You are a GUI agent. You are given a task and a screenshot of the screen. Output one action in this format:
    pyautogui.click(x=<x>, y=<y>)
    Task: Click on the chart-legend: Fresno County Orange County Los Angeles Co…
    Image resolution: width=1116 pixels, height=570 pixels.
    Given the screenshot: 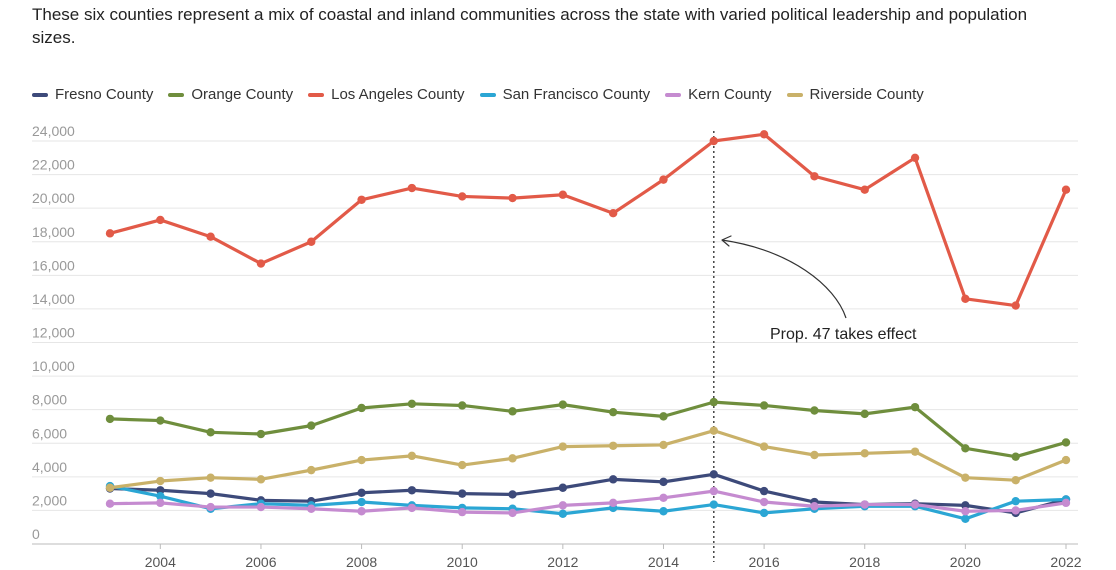 What is the action you would take?
    pyautogui.click(x=485, y=94)
    